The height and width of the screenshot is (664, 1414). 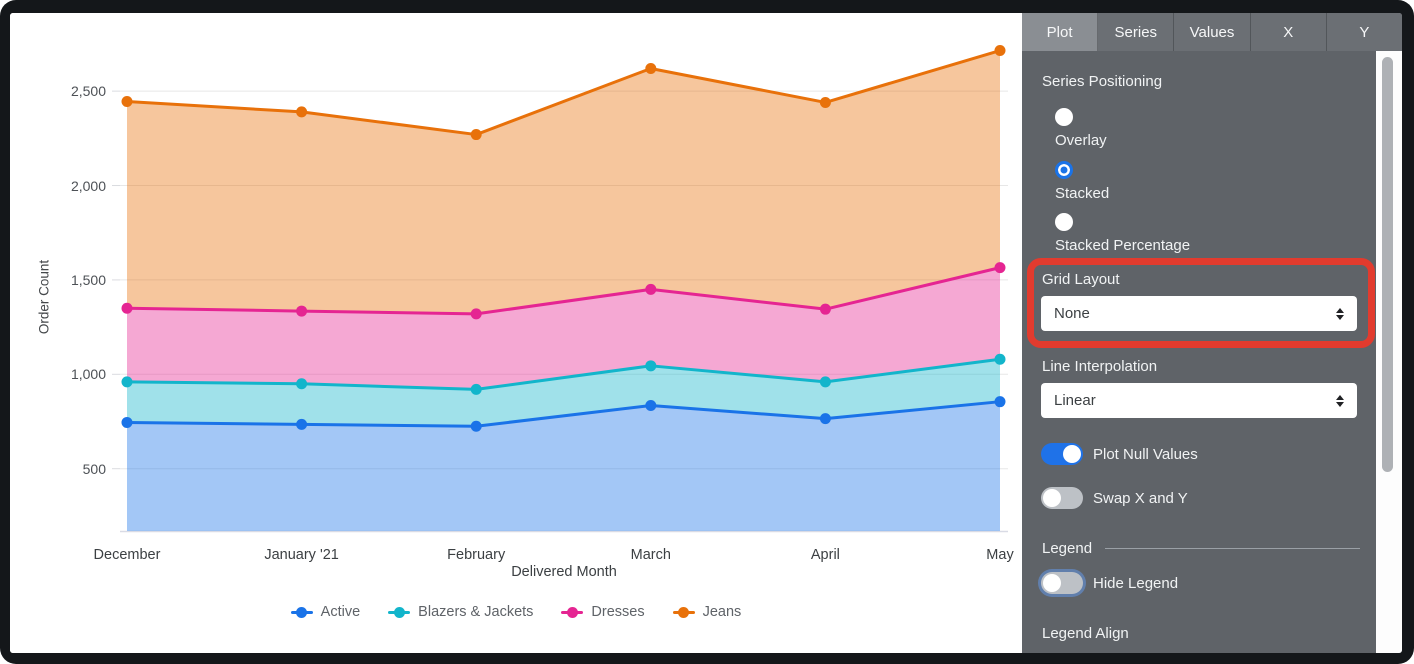 I want to click on y-tick-label: 2,000, so click(x=88, y=185).